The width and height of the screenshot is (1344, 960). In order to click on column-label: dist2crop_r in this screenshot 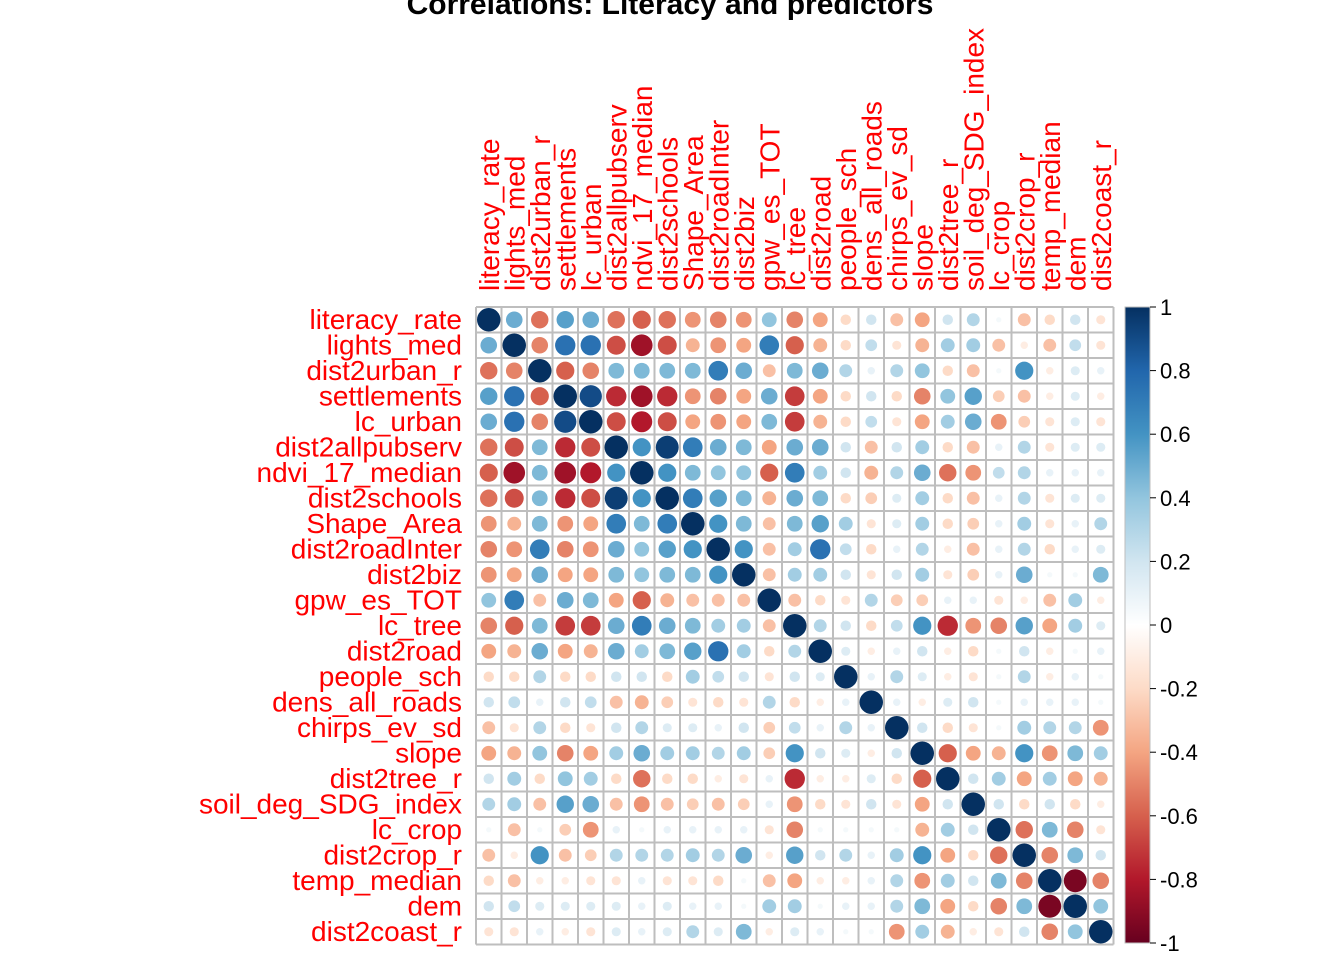, I will do `click(1024, 221)`.